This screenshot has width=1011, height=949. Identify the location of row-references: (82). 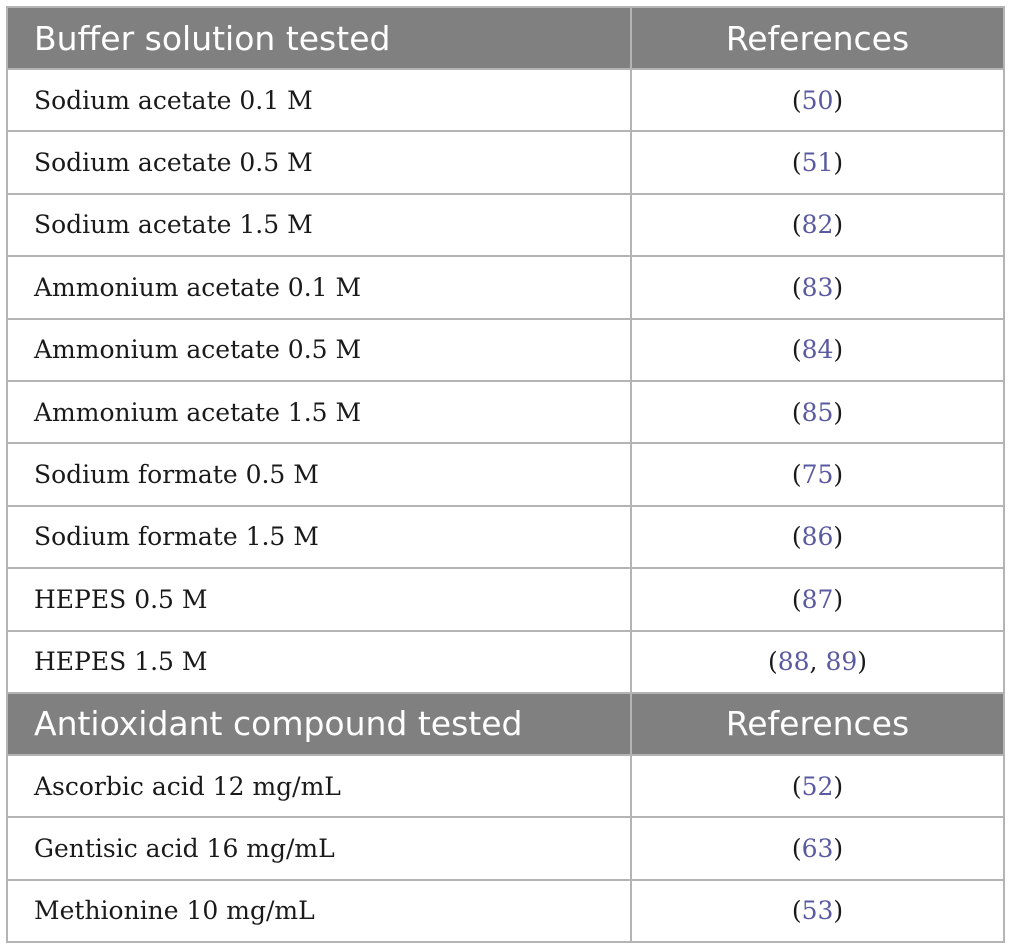
(817, 225).